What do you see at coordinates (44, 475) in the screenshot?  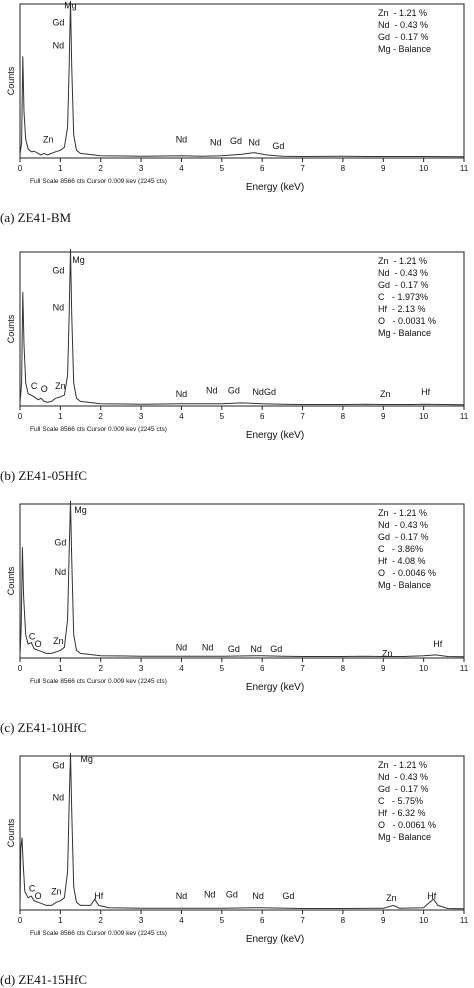 I see `caption-b: (b) ZE41-05HfC` at bounding box center [44, 475].